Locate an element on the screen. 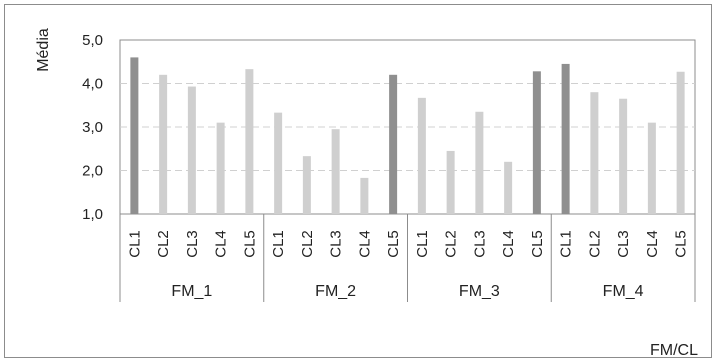  bar-fm_3-cl3 is located at coordinates (479, 162).